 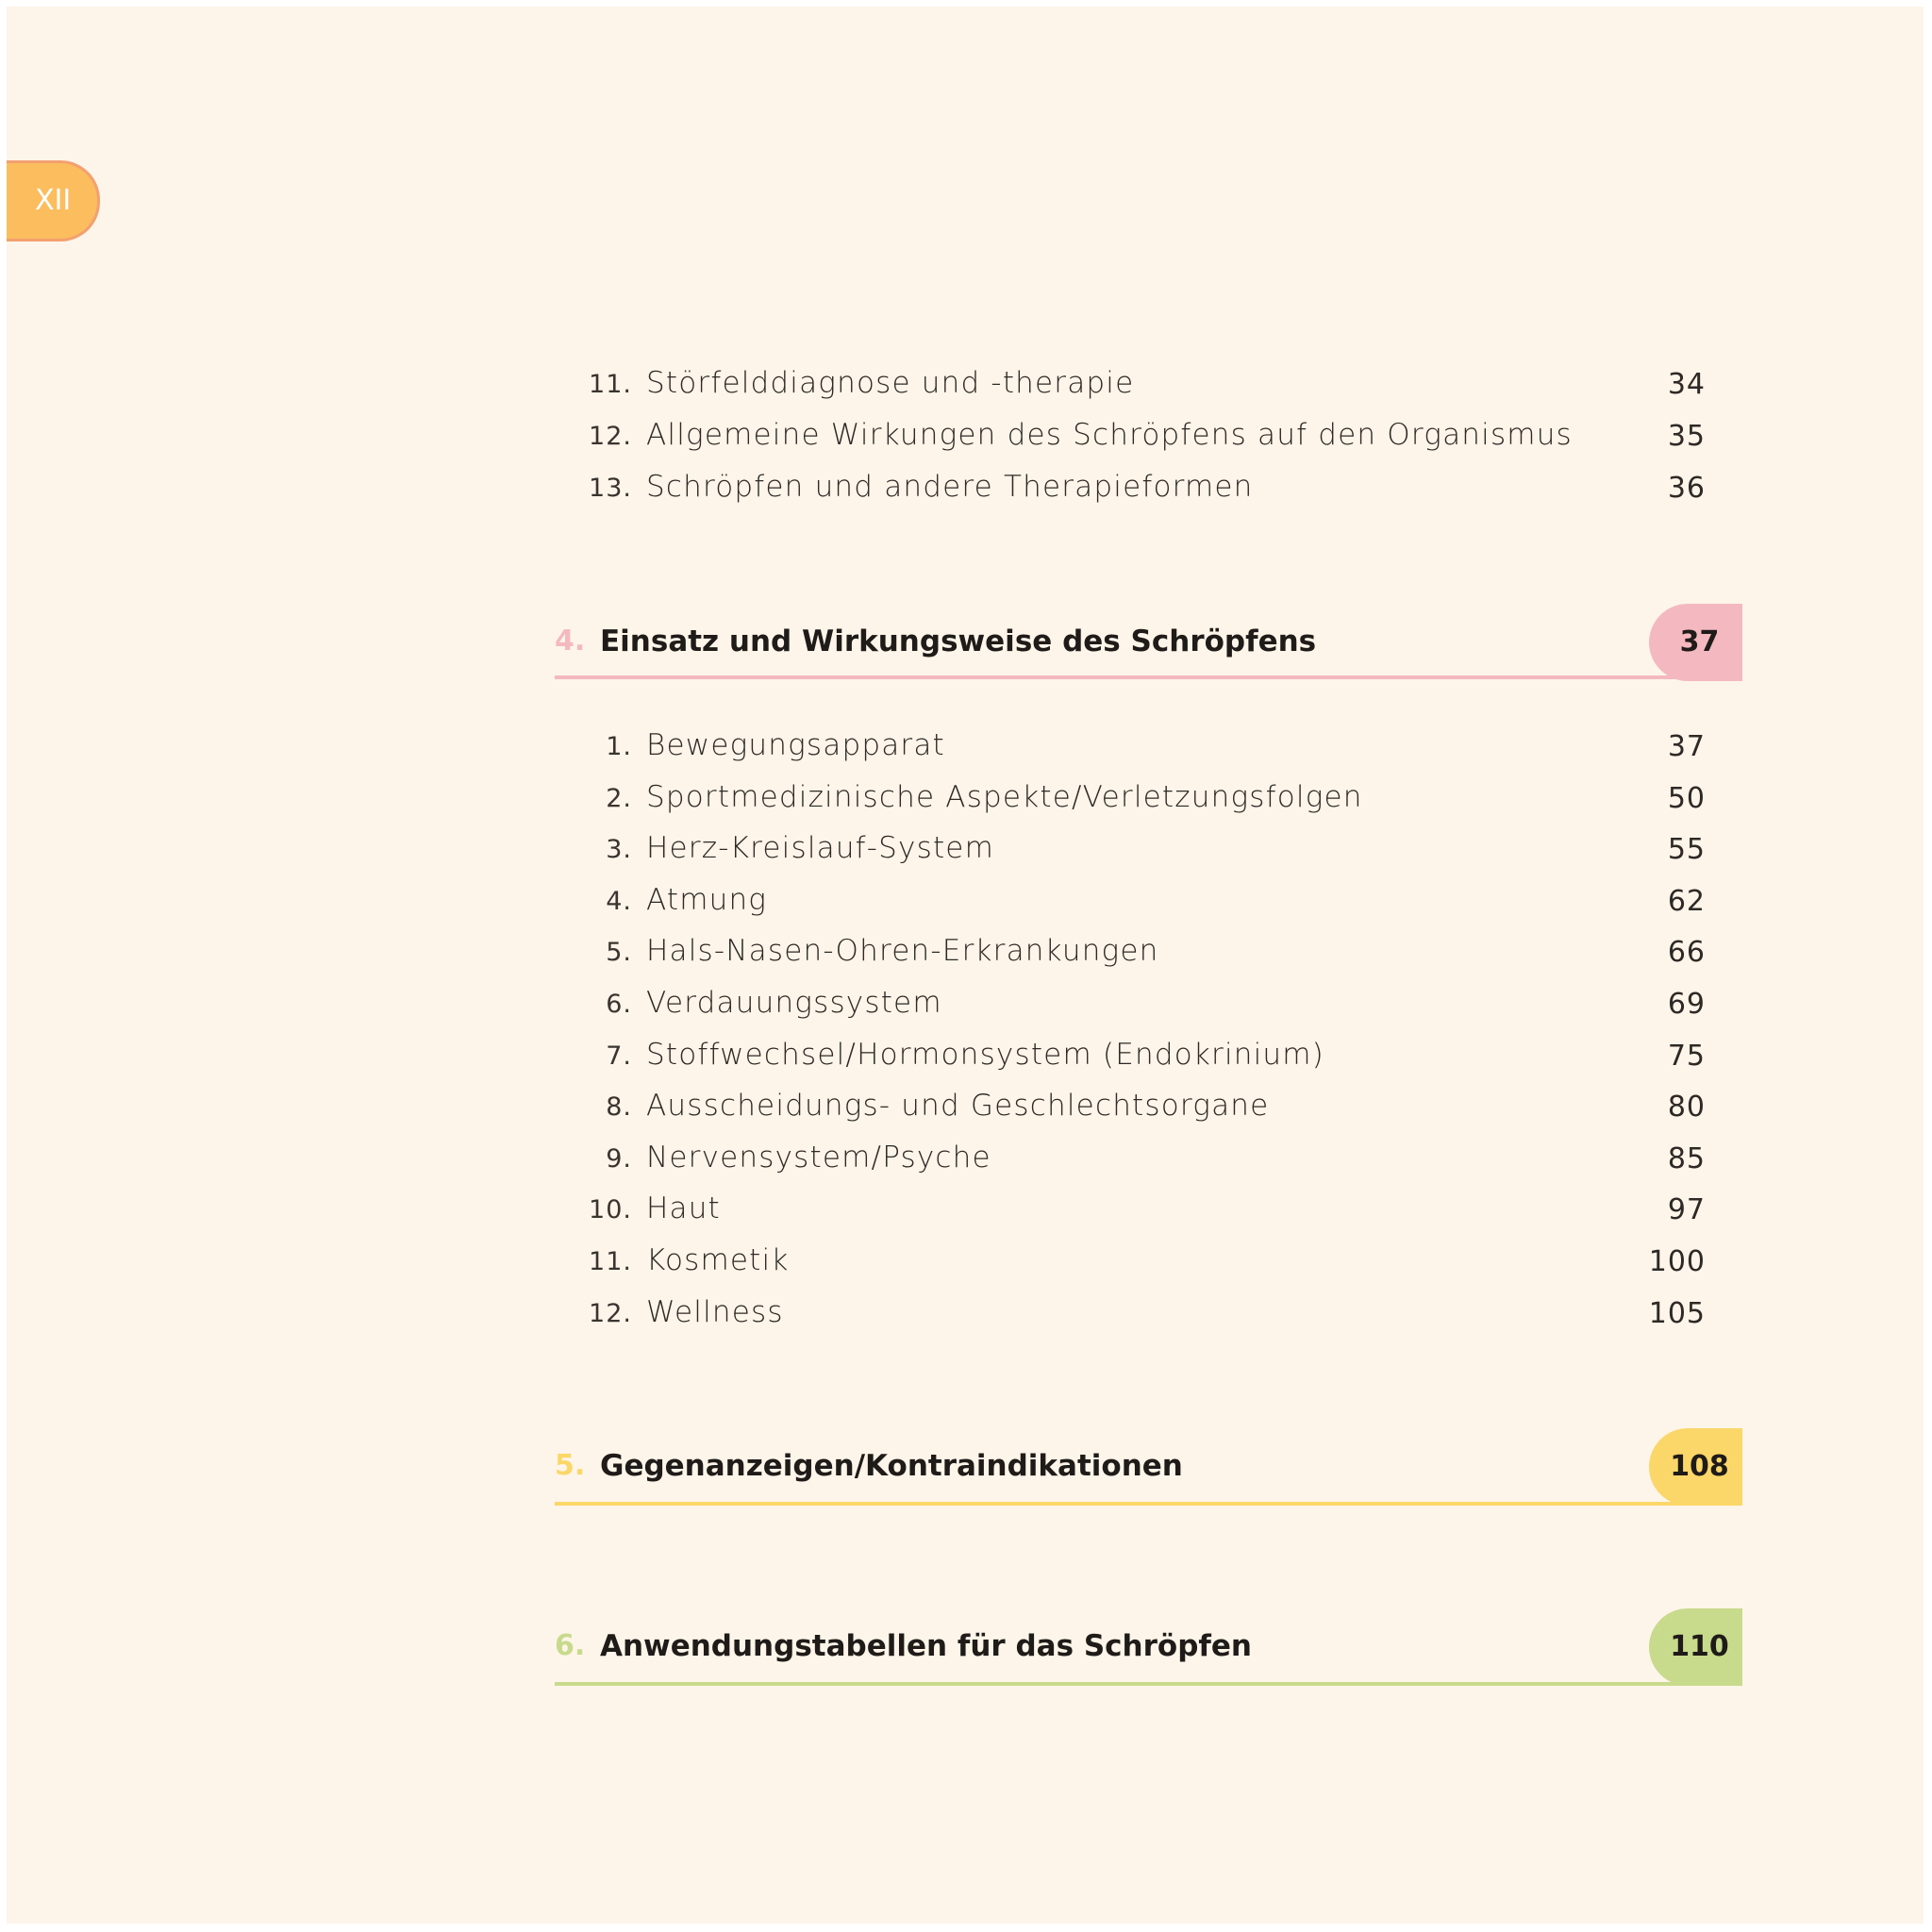 What do you see at coordinates (892, 1466) in the screenshot?
I see `section-title: Gegenanzeigen/Kontraindikationen` at bounding box center [892, 1466].